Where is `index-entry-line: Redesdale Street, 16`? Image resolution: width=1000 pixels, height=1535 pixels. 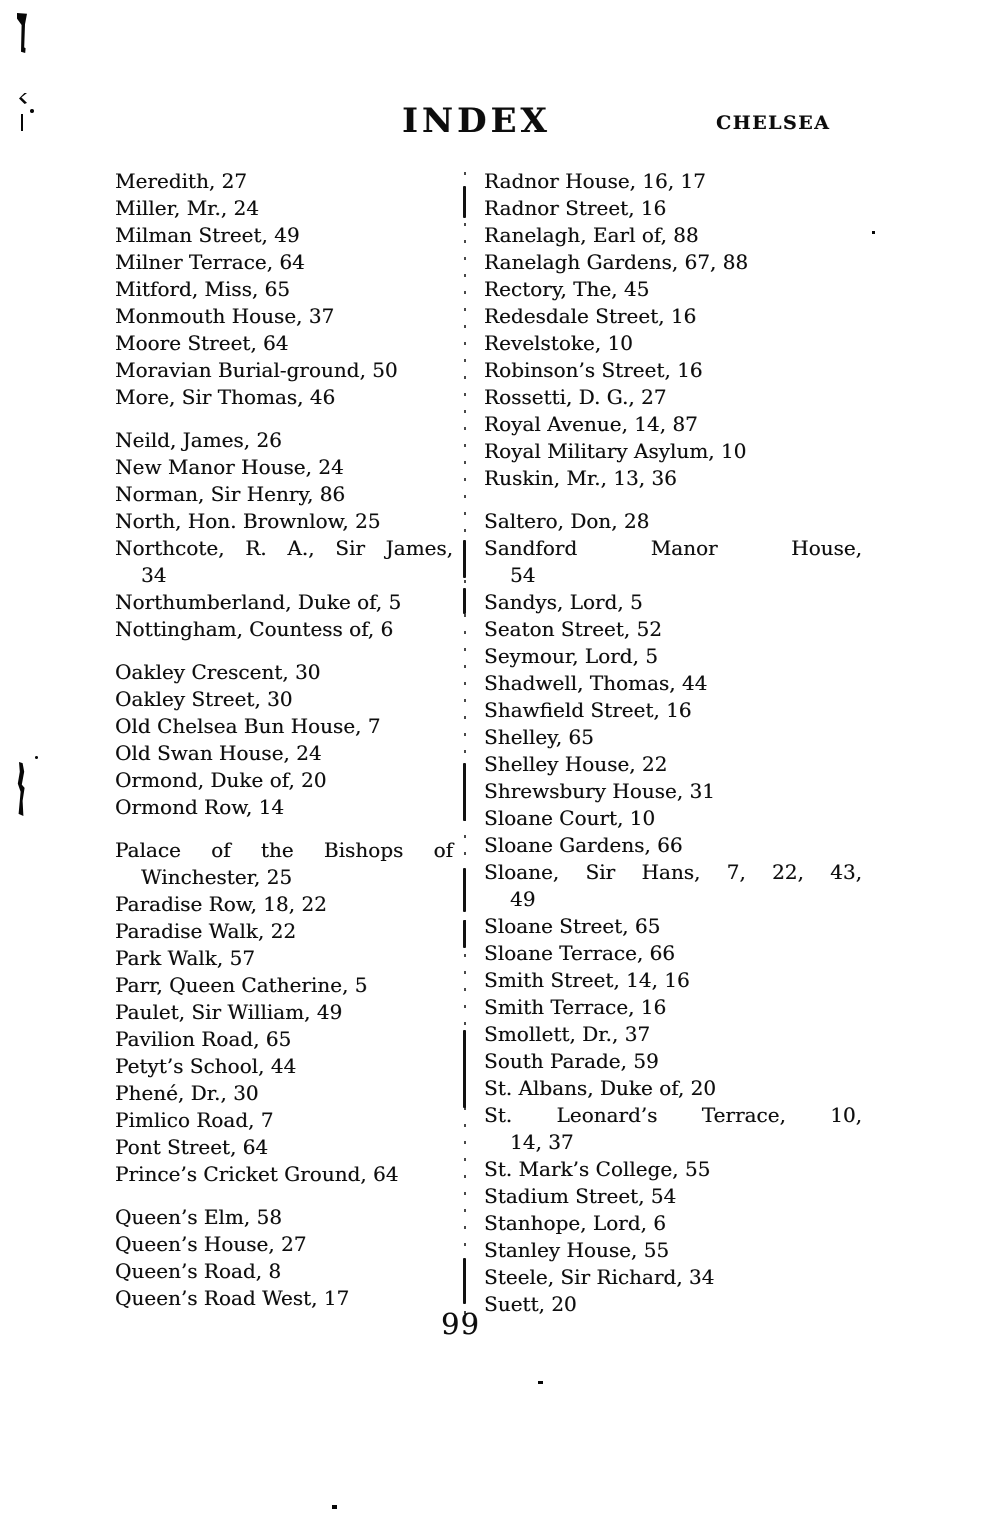
index-entry-line: Redesdale Street, 16 is located at coordinates (590, 316).